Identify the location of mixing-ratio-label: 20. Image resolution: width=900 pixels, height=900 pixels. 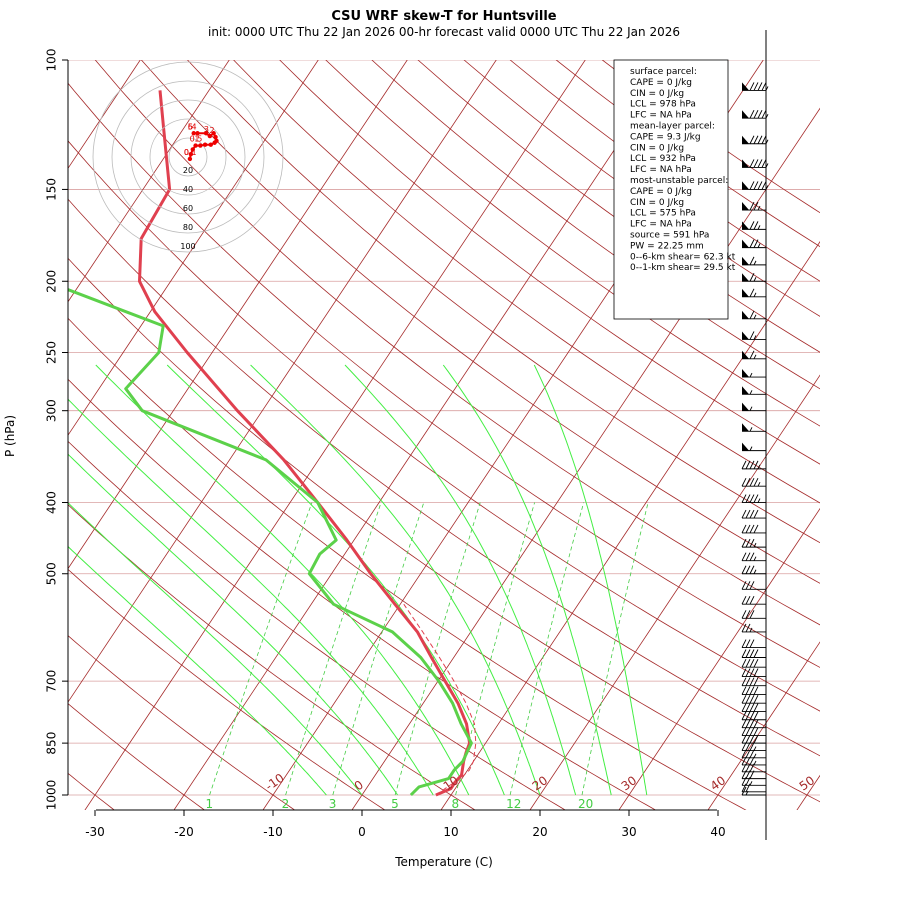
(585, 804).